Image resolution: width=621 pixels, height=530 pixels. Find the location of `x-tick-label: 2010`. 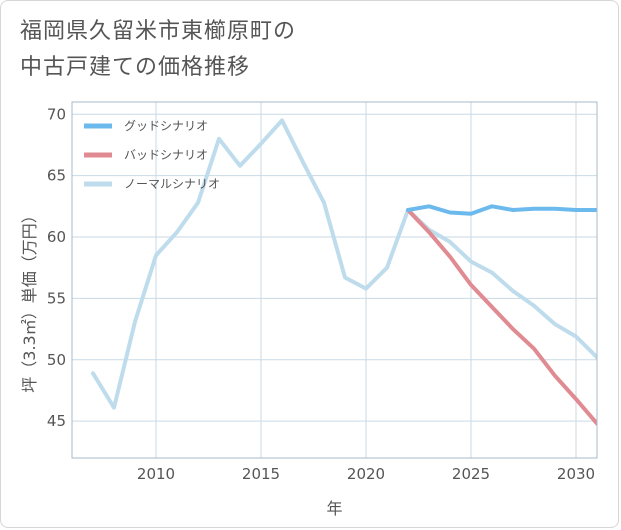

x-tick-label: 2010 is located at coordinates (156, 474).